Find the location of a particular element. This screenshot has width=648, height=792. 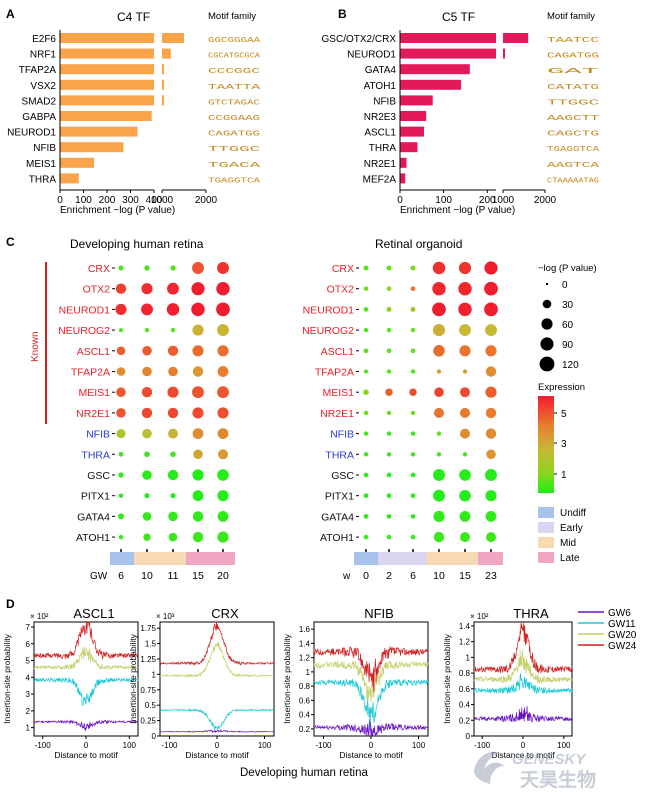

x-tick-label: 200 is located at coordinates (487, 200).